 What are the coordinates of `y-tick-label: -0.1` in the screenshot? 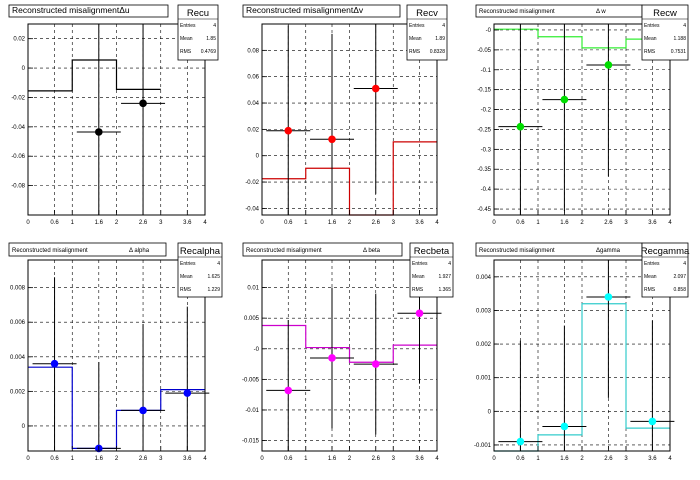 It's located at (486, 71).